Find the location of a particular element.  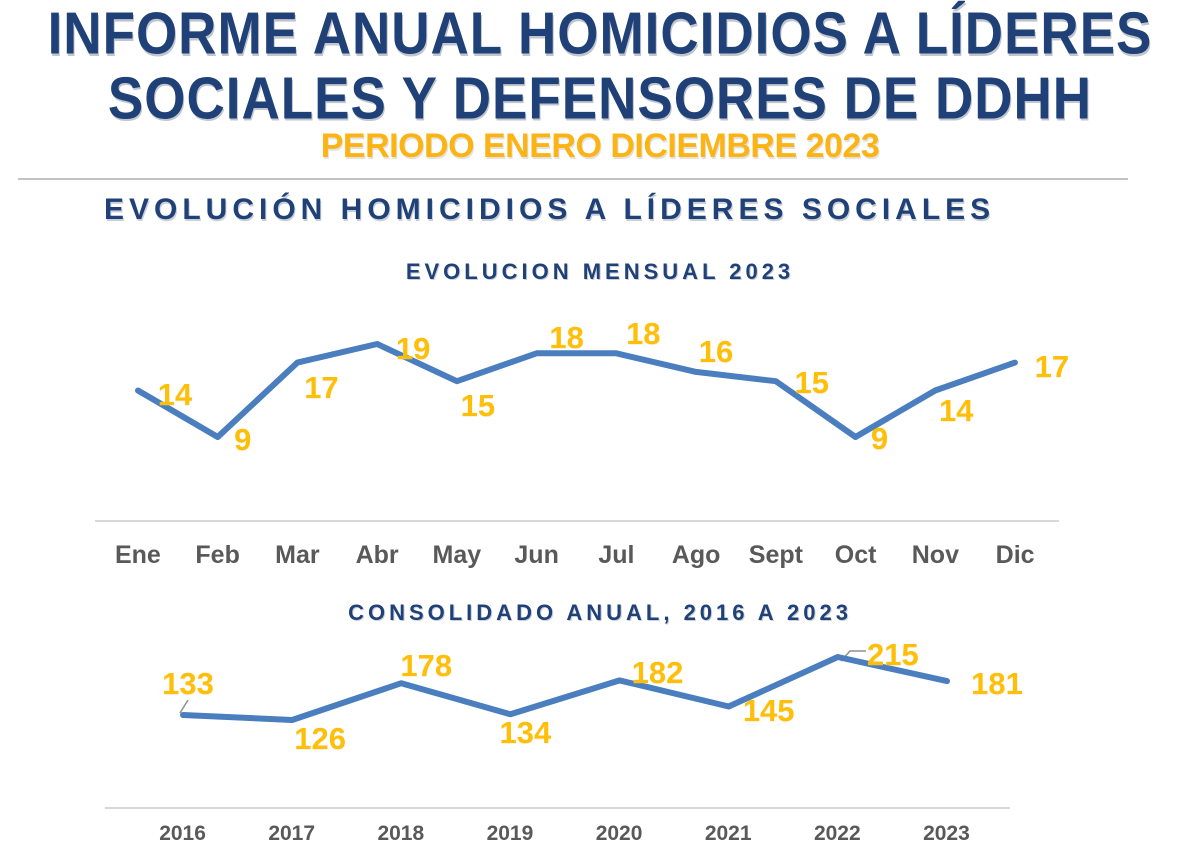

data-label-annual: 145 is located at coordinates (768, 710).